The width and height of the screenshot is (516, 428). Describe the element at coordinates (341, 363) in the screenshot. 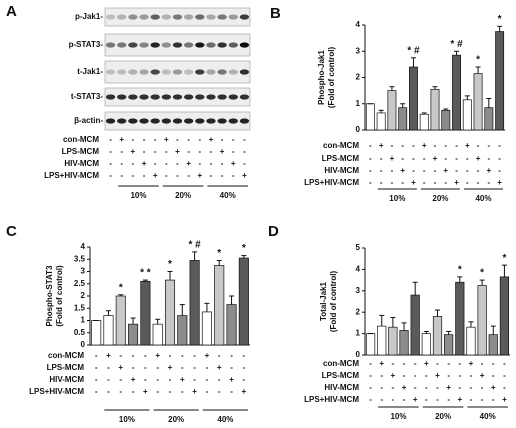

I see `condition-label: con-MCM` at that location.